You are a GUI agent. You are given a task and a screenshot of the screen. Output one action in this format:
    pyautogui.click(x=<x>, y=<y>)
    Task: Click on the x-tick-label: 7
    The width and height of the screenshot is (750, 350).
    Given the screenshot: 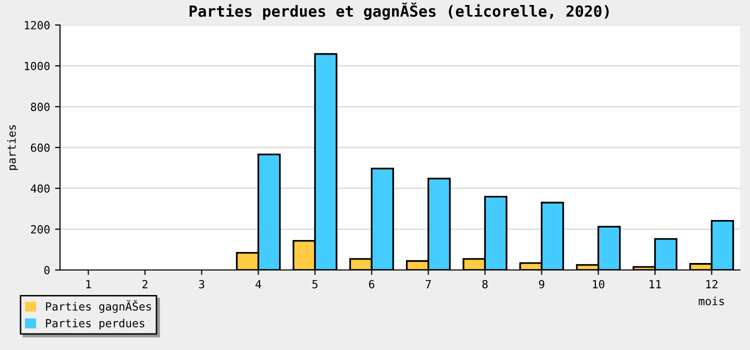 What is the action you would take?
    pyautogui.click(x=428, y=284)
    